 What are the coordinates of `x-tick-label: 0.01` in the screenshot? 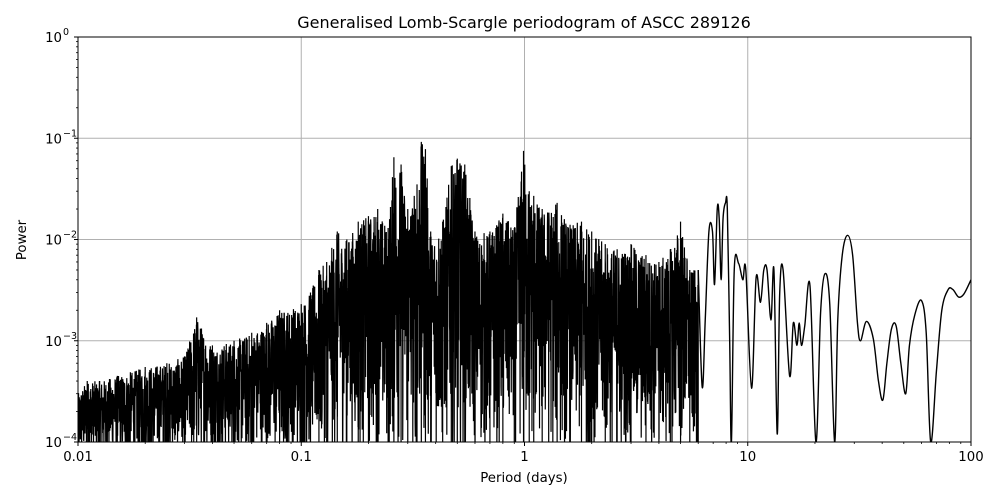 It's located at (78, 457).